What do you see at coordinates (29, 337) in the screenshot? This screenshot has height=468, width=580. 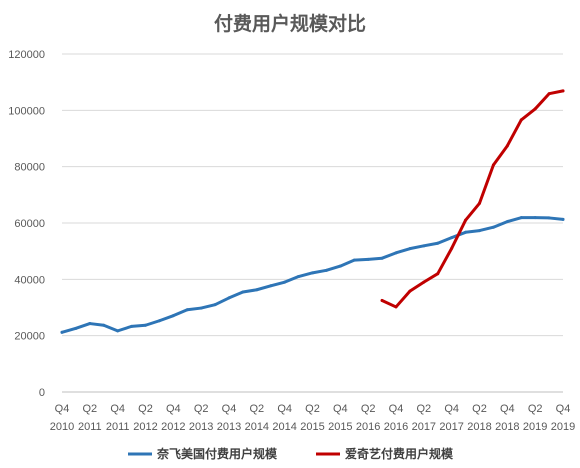 I see `y-tick-label: 20000` at bounding box center [29, 337].